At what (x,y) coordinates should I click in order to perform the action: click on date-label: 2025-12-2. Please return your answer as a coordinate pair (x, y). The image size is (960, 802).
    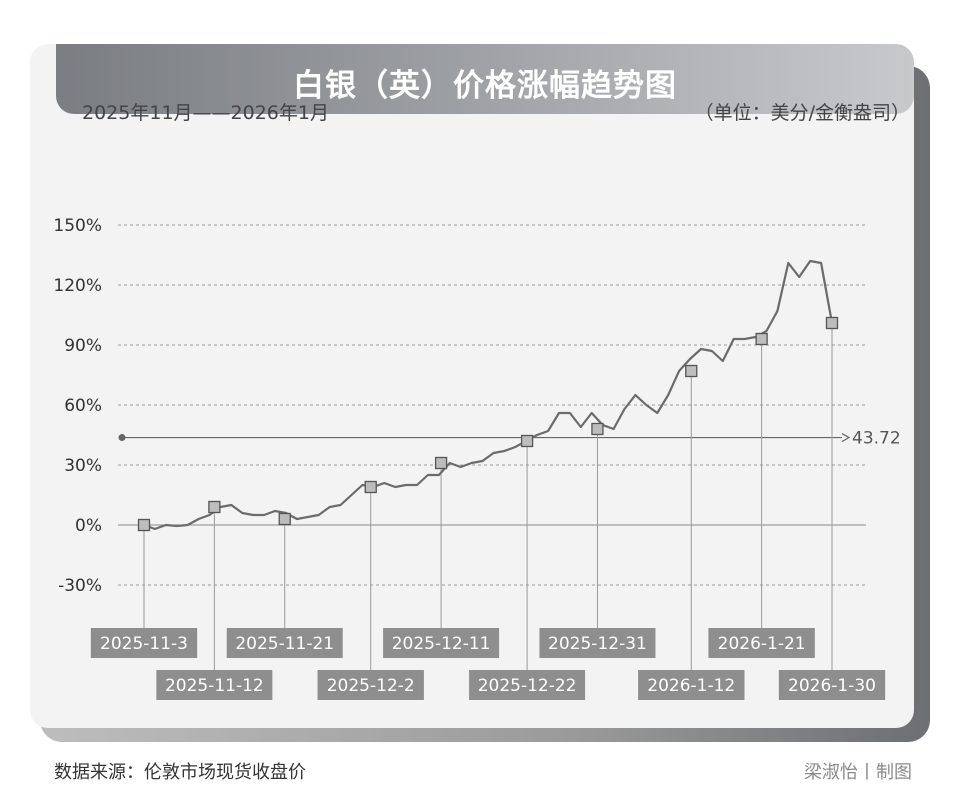
    Looking at the image, I should click on (371, 686).